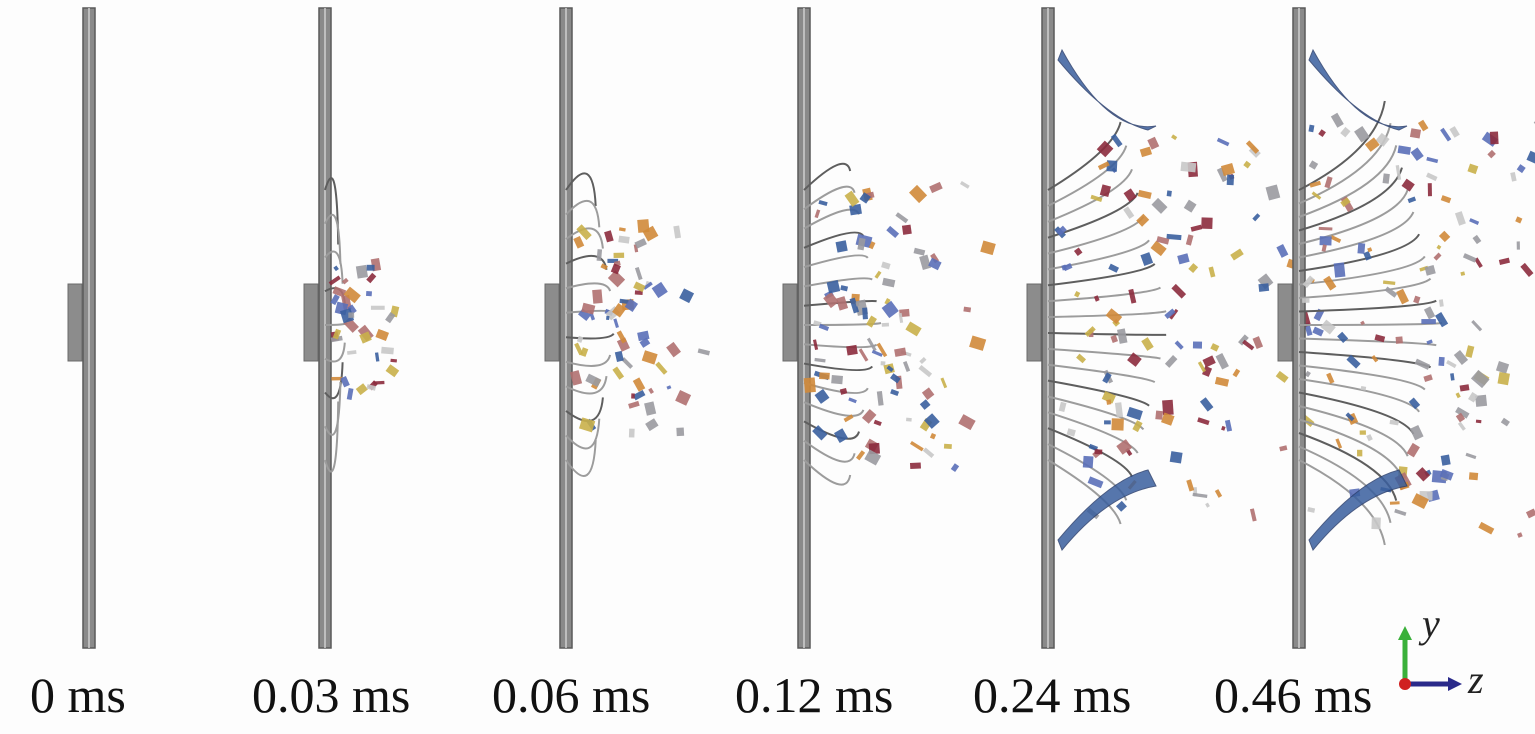  I want to click on z-axis-arrowhead, so click(1455, 684).